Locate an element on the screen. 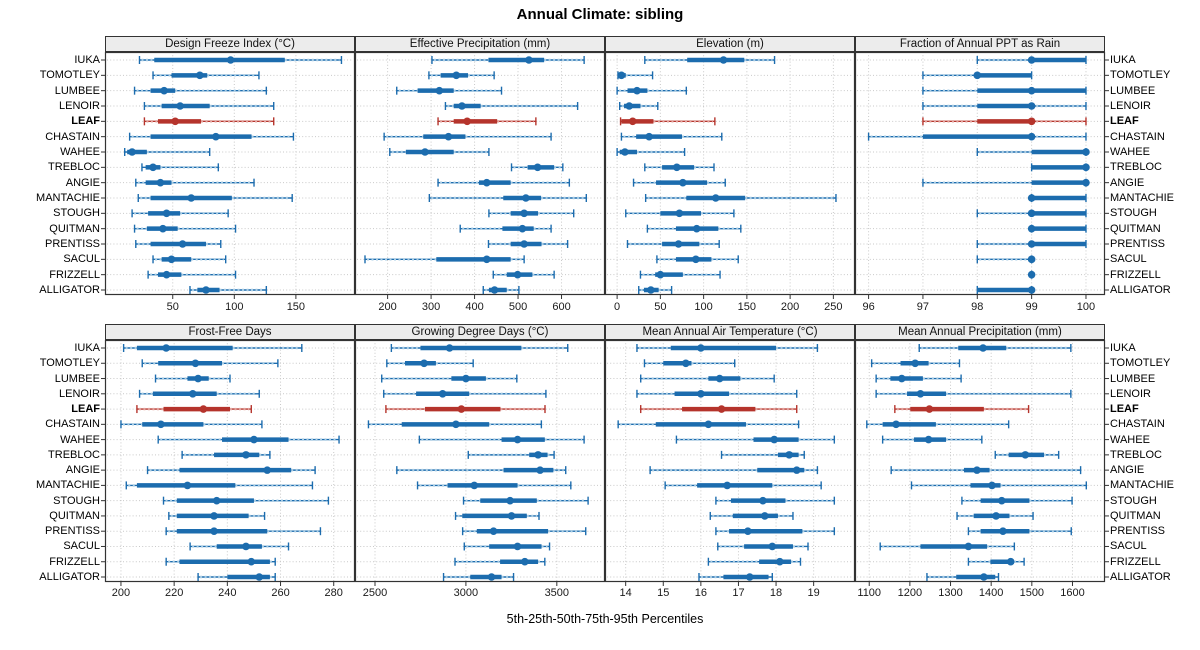 This screenshot has width=1200, height=650. x-tick-label: 250 is located at coordinates (833, 307).